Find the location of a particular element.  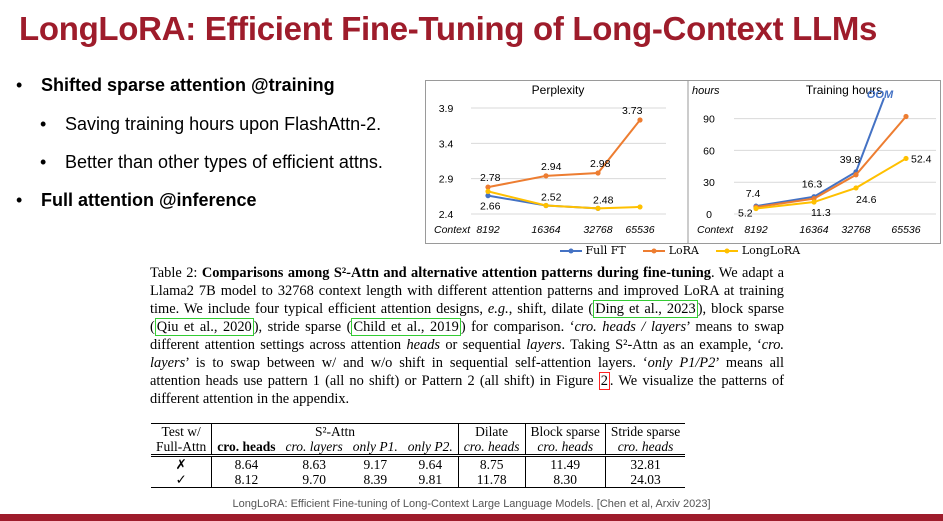

table-cell: 8.63 is located at coordinates (314, 463).